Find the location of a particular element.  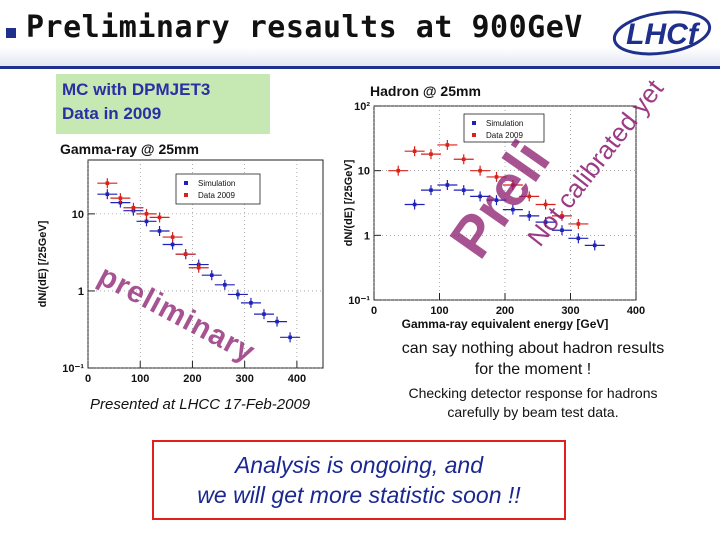

analysis-line2: we will get more statistic soon !! is located at coordinates (359, 495).